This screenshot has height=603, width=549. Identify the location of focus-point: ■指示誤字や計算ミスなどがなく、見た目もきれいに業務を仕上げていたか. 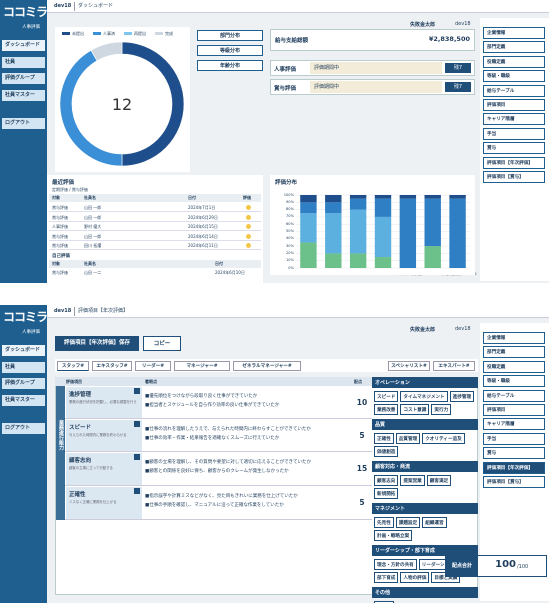
(221, 496).